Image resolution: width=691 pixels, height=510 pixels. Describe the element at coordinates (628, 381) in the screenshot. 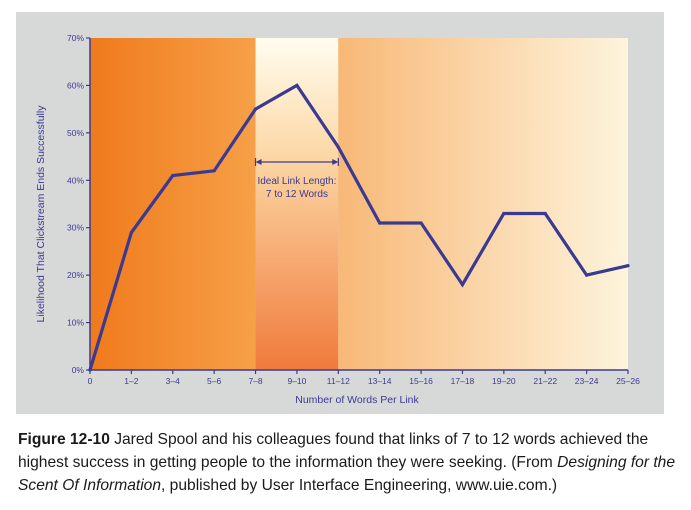

I see `x-tick-label: 25–26` at that location.